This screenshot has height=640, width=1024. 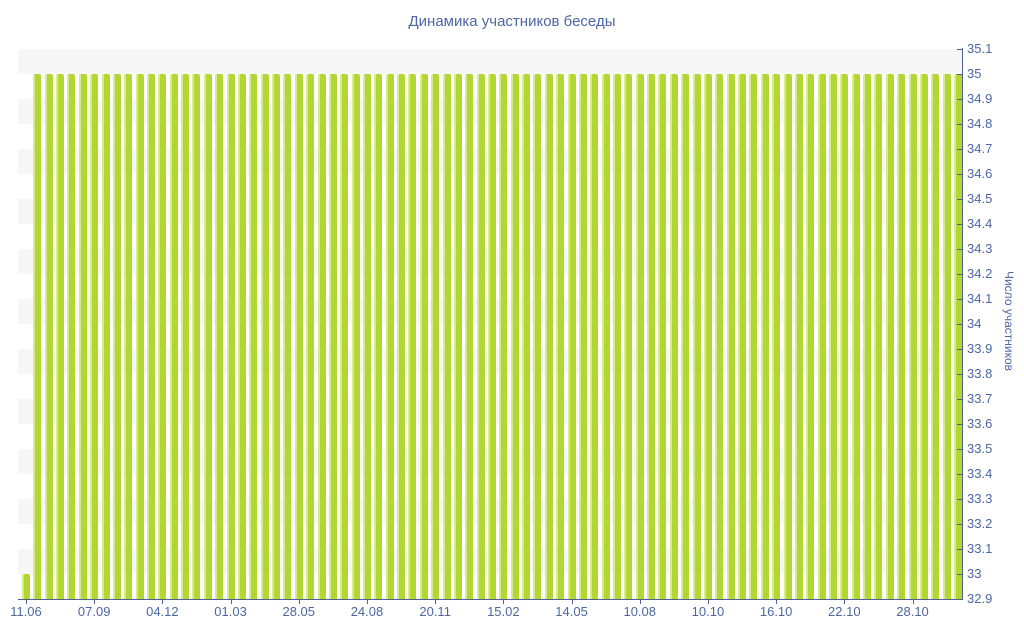 What do you see at coordinates (980, 423) in the screenshot?
I see `y-tick-label: 33.6` at bounding box center [980, 423].